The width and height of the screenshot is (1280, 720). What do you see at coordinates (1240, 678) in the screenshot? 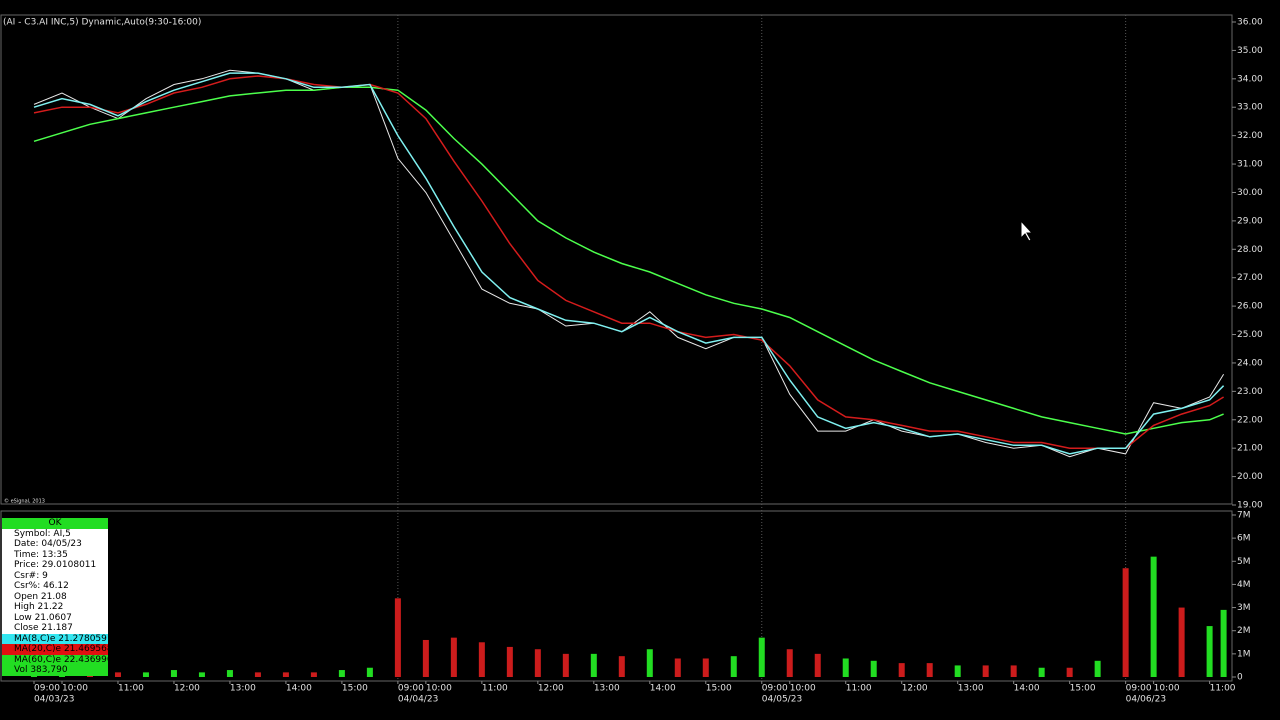
I see `volume-tick-label: 0` at bounding box center [1240, 678].